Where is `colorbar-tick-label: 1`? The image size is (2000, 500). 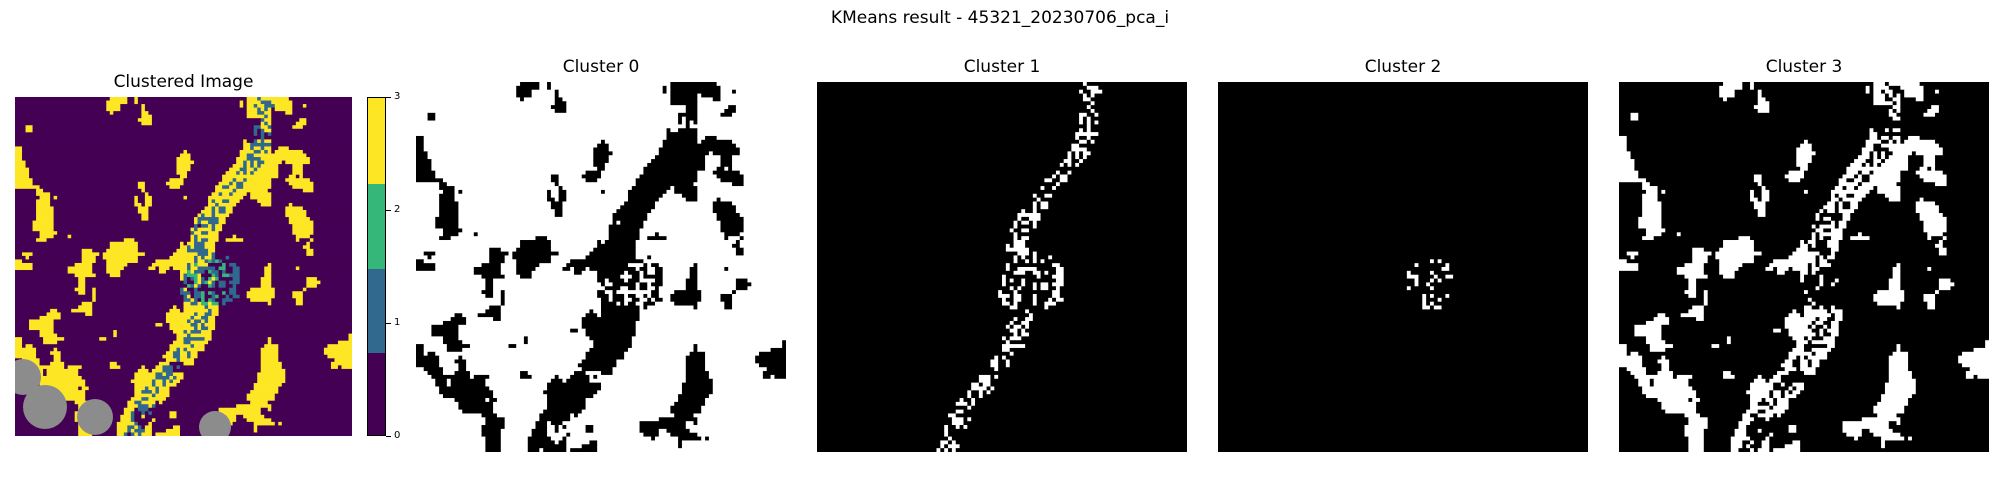
colorbar-tick-label: 1 is located at coordinates (397, 322).